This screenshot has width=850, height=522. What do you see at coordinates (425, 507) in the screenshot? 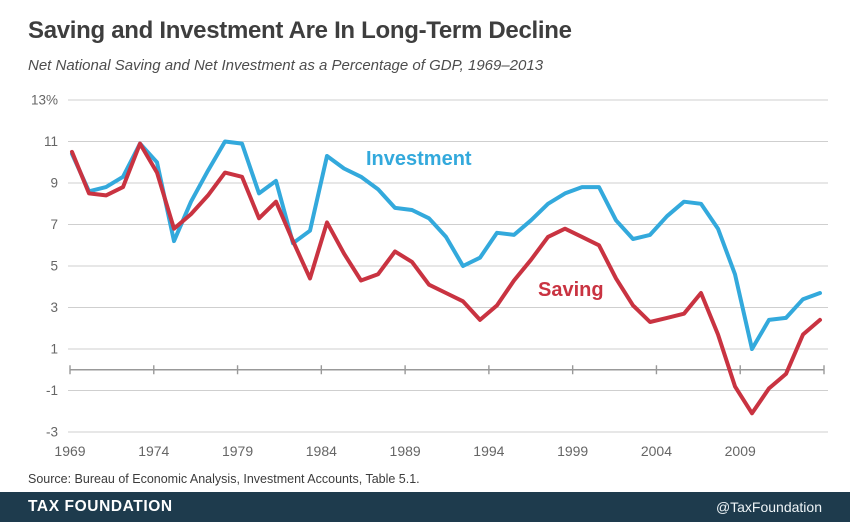
I see `footer-bar: TAX FOUNDATION @TaxFoundation` at bounding box center [425, 507].